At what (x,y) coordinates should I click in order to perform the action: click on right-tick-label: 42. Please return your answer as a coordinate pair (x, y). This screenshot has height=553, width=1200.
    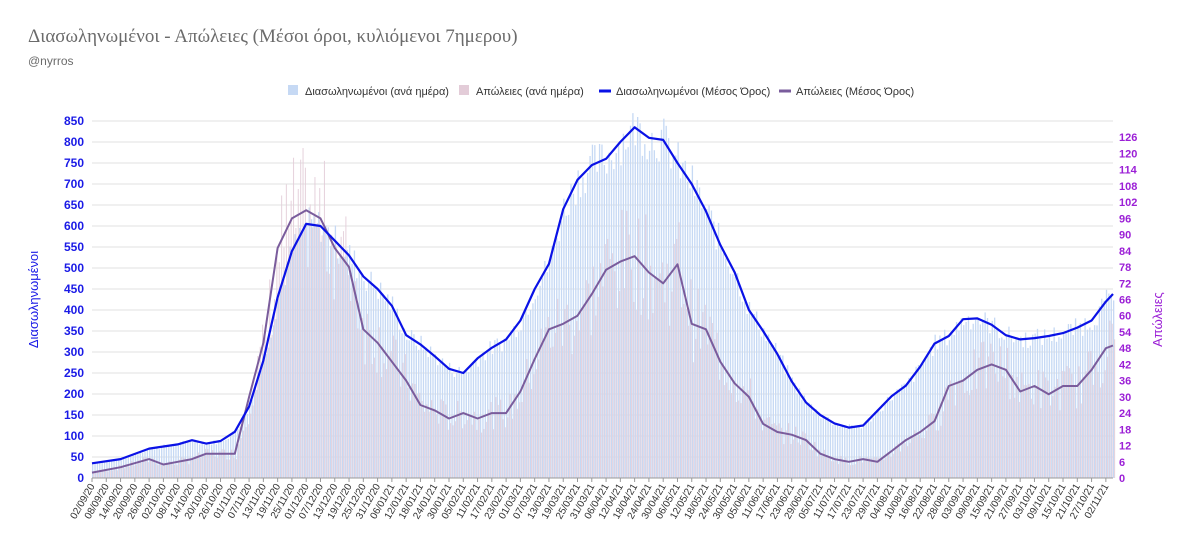
    Looking at the image, I should click on (1125, 365).